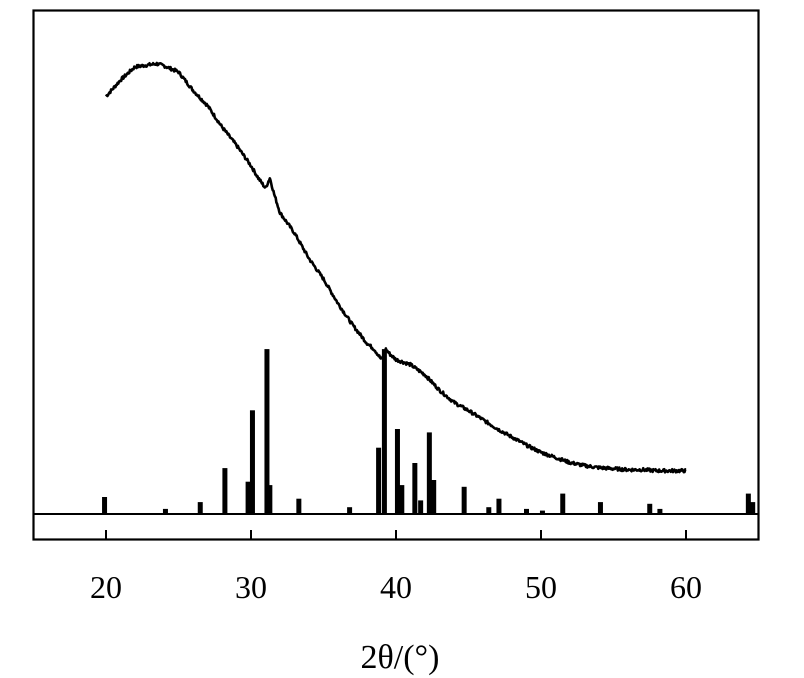 The width and height of the screenshot is (804, 678). Describe the element at coordinates (396, 587) in the screenshot. I see `x-tick-label: 40` at that location.